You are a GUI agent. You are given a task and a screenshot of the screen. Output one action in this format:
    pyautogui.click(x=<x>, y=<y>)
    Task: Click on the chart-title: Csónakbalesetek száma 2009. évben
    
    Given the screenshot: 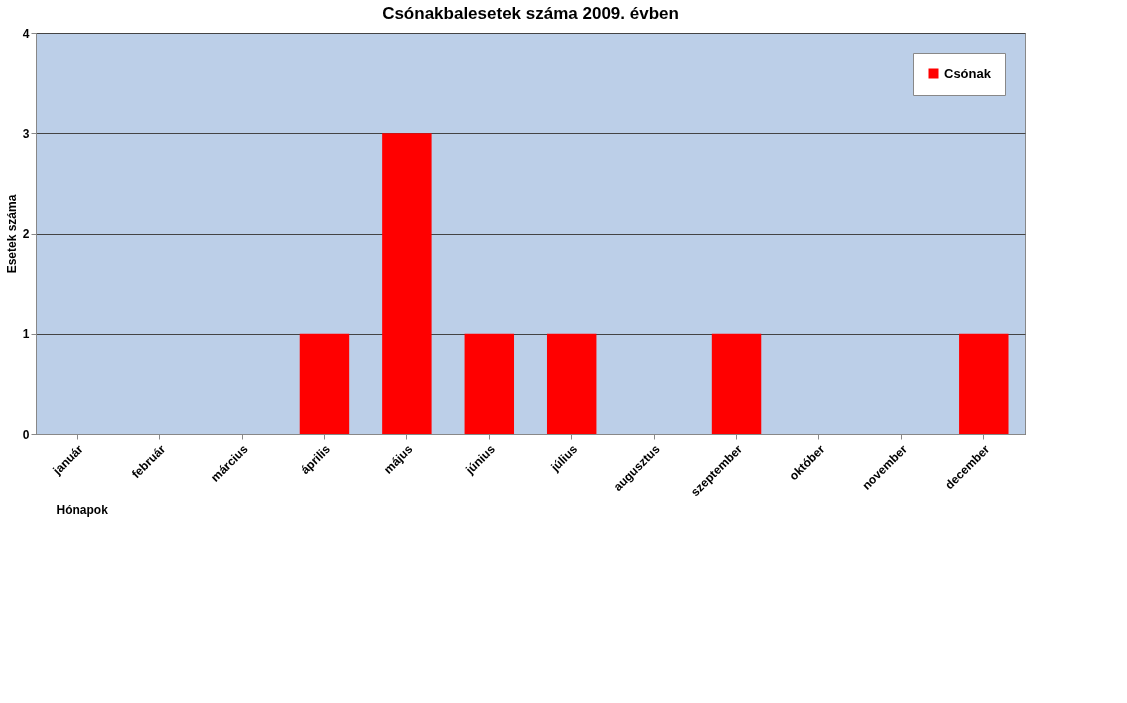 What is the action you would take?
    pyautogui.click(x=530, y=13)
    